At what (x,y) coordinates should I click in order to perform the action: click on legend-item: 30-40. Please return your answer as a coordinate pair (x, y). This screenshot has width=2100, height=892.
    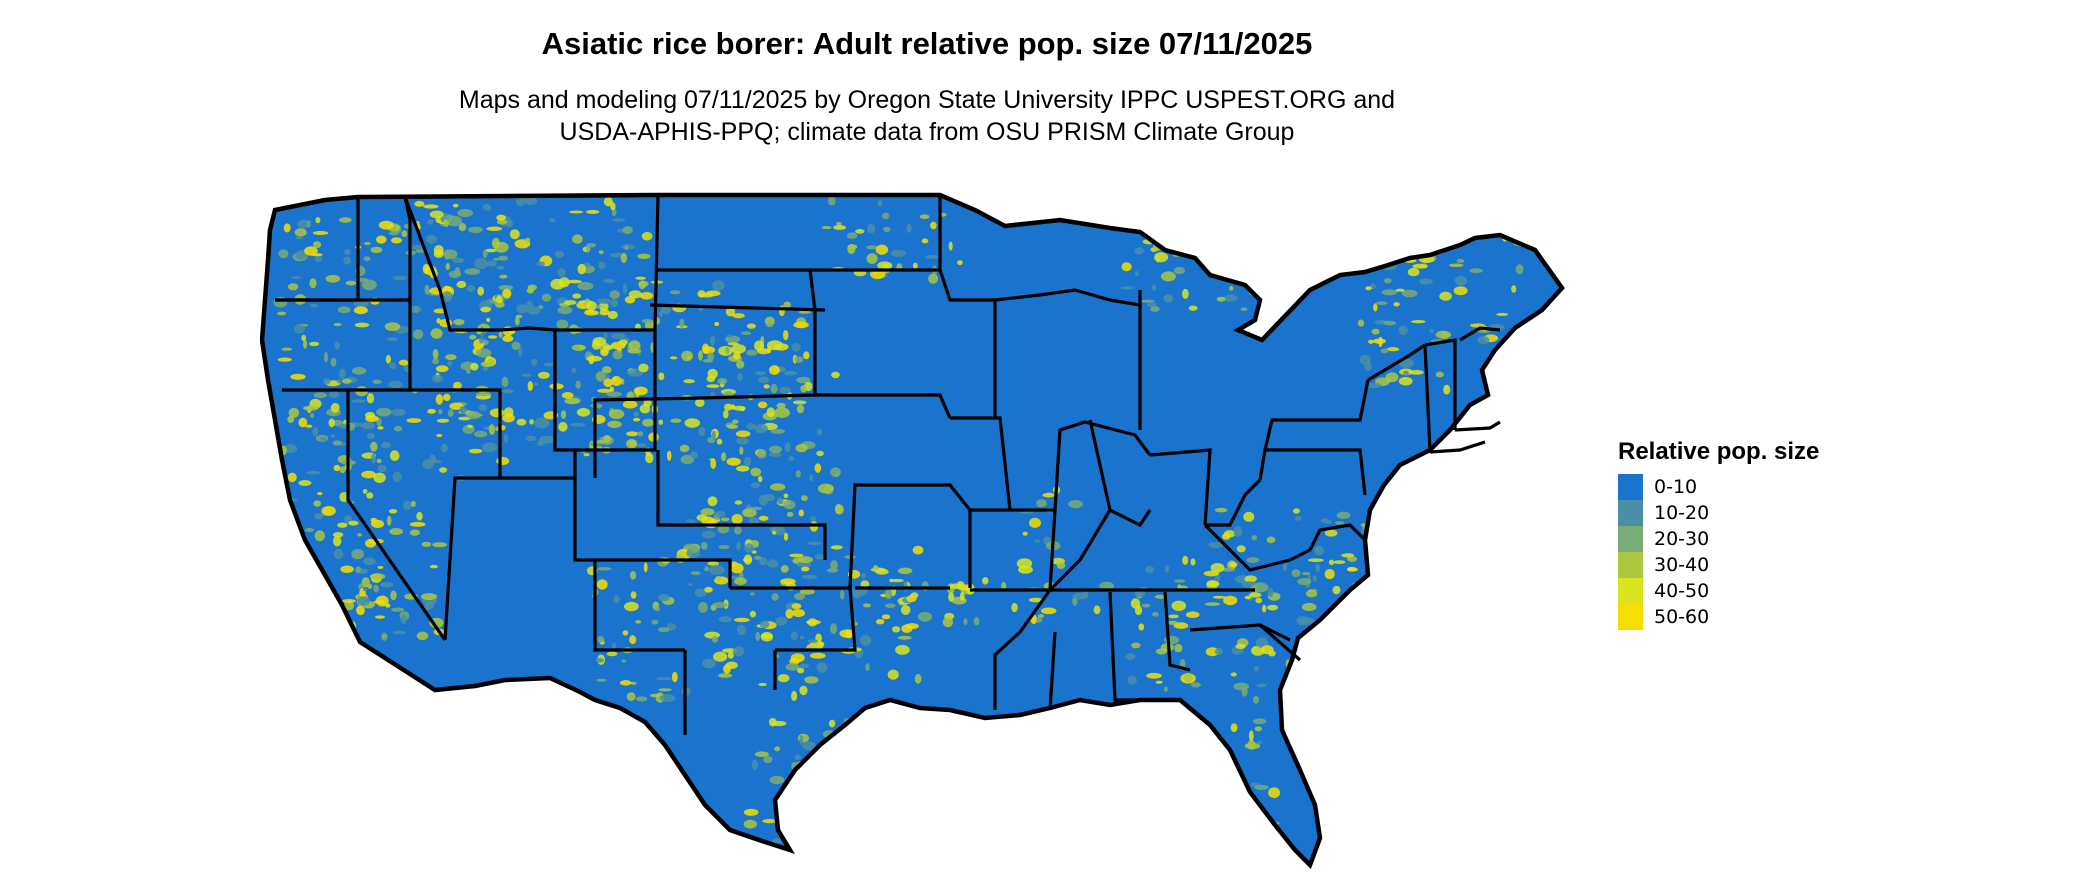
    Looking at the image, I should click on (1718, 565).